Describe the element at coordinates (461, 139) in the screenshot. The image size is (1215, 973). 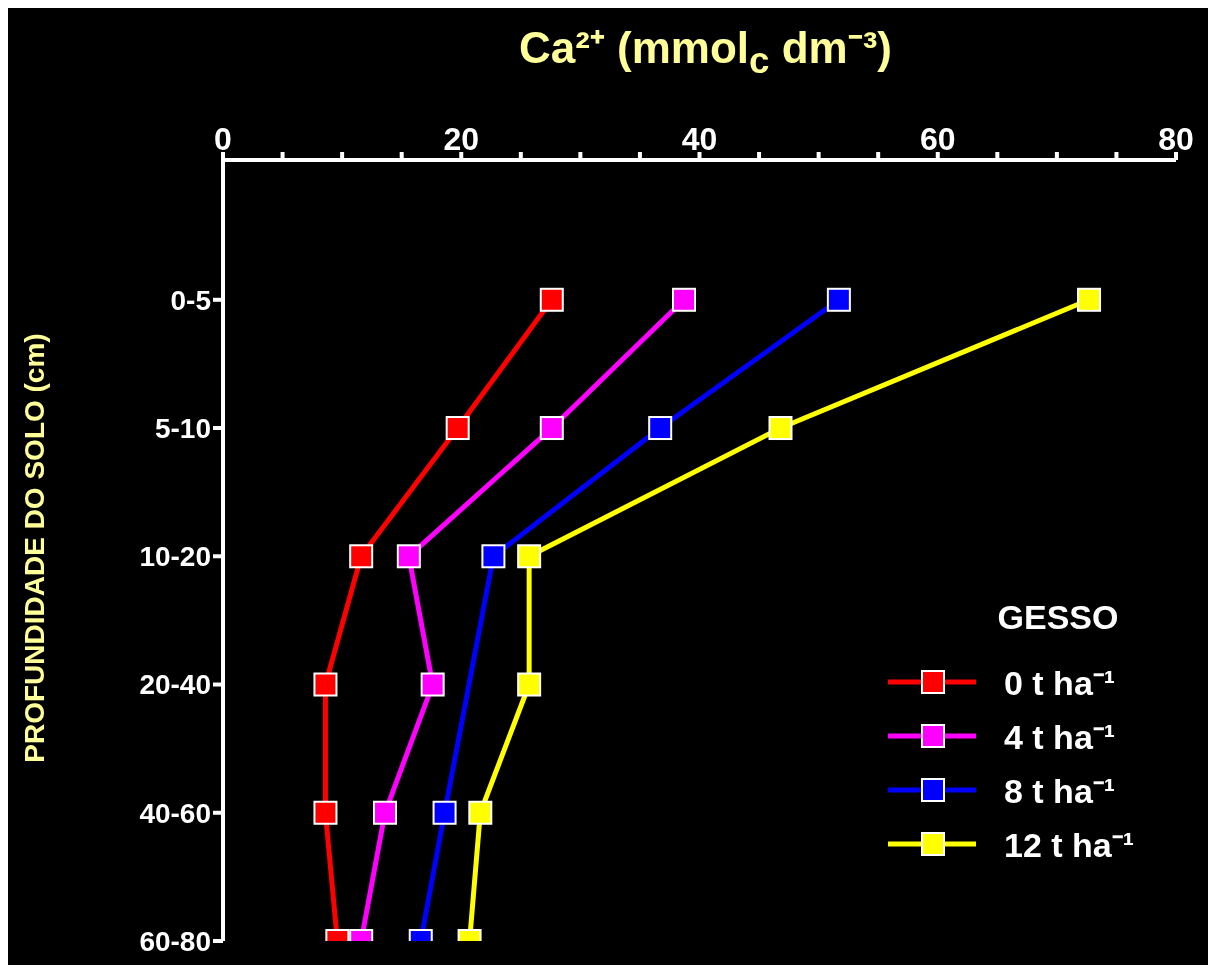
I see `x-tick-label: 20` at that location.